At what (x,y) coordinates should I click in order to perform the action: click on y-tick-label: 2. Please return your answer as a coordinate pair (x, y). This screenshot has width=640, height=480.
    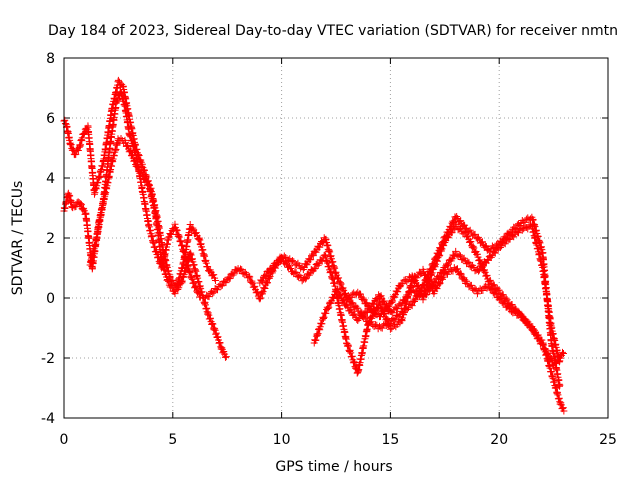
    Looking at the image, I should click on (50, 239).